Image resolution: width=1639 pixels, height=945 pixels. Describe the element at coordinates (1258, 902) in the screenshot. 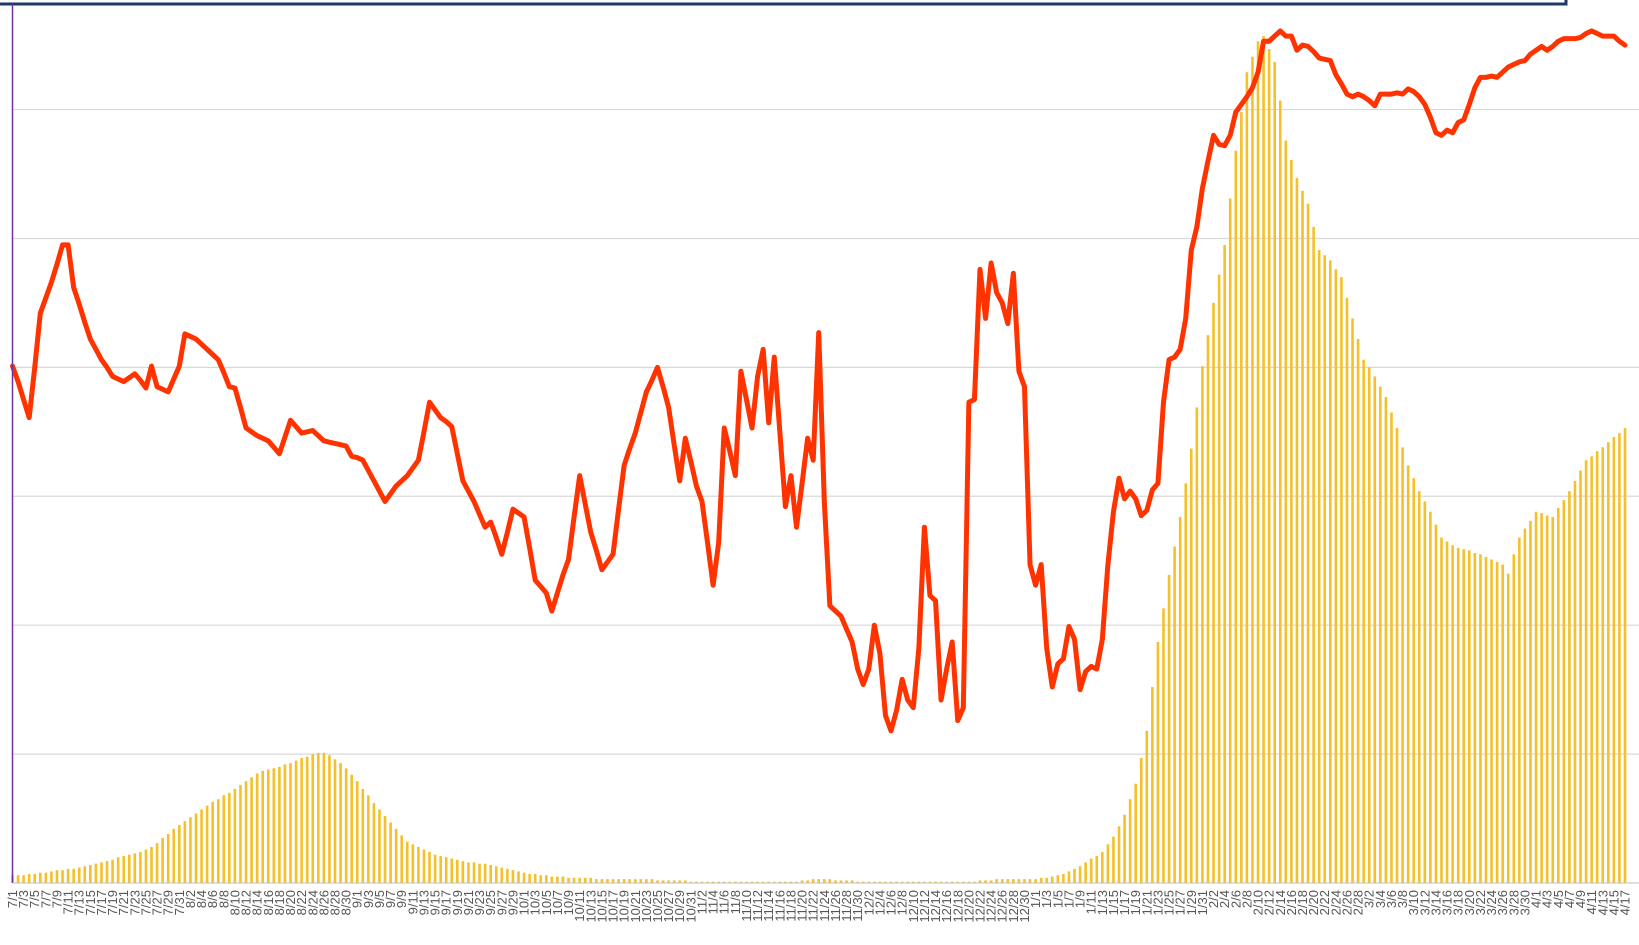

I see `x-tick-label: 2/10` at that location.